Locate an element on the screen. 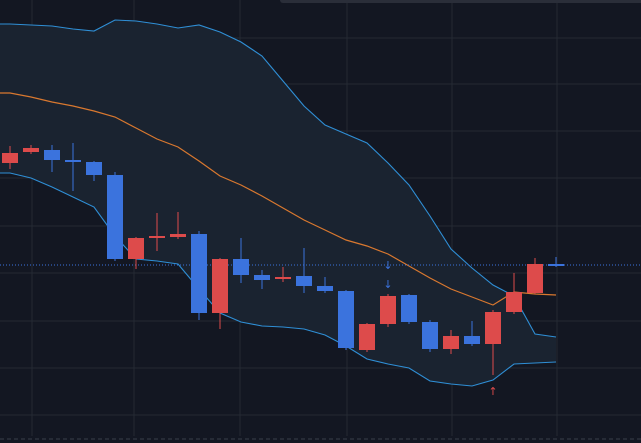 The width and height of the screenshot is (641, 443). arrow-up-icon: ↑ is located at coordinates (492, 391).